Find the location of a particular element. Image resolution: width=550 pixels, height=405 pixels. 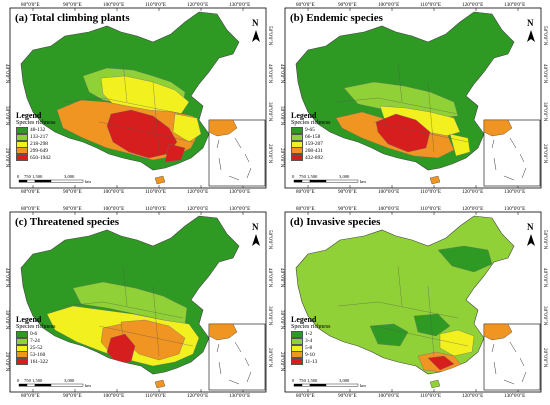

scale-label: 0 is located at coordinates (293, 176).